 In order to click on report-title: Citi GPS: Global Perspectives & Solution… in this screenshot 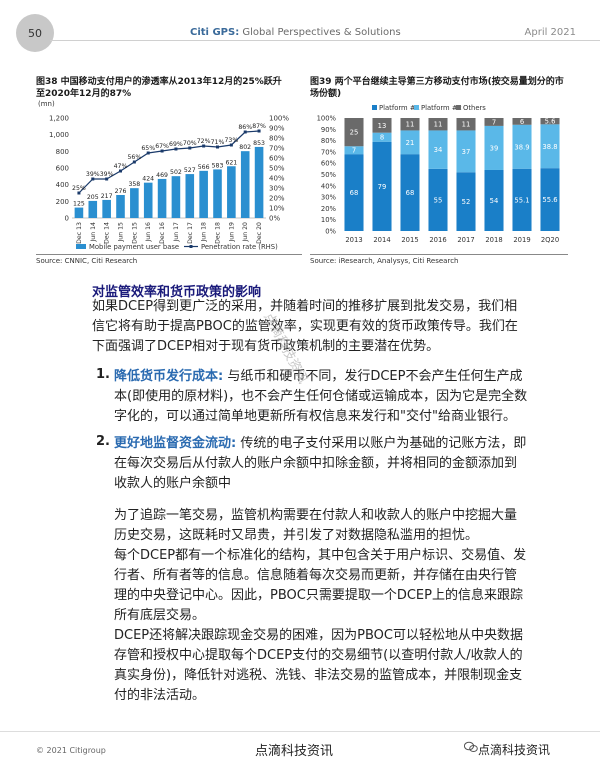, I will do `click(295, 32)`.